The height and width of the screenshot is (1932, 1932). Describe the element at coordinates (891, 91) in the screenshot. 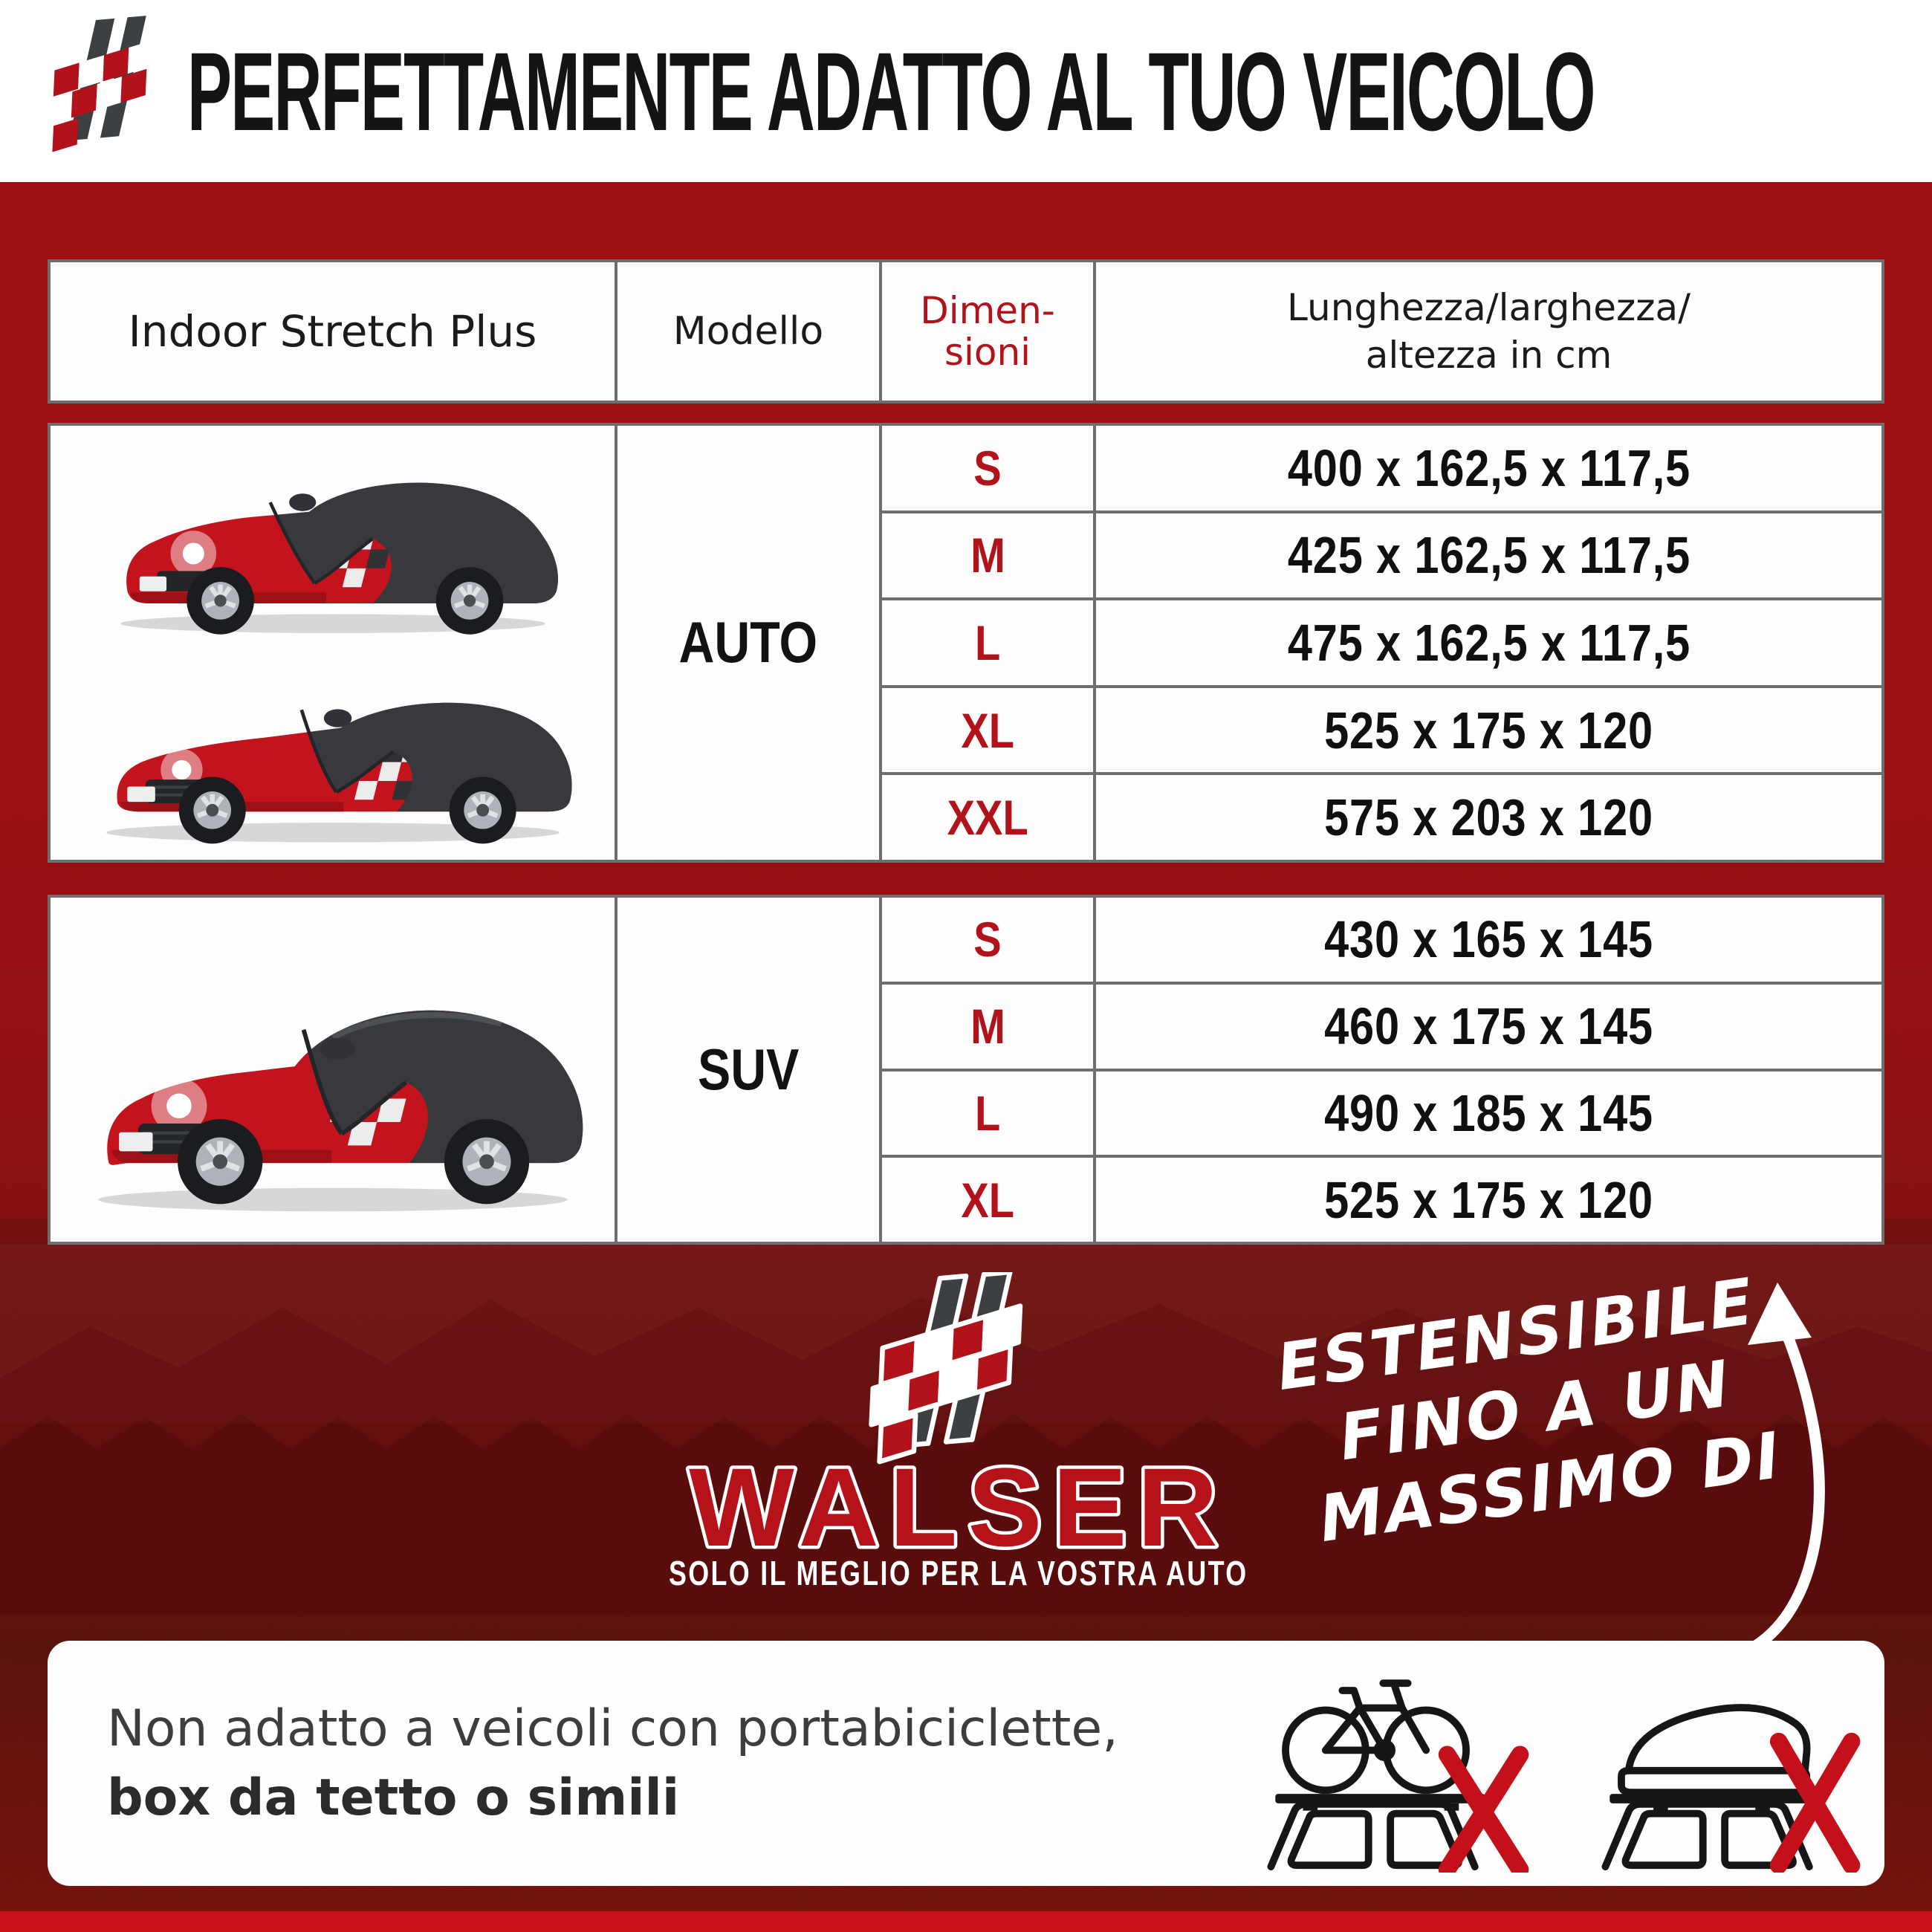

I see `page-title-text: PERFETTAMENTE ADATTO AL TUO VEICOLO` at that location.